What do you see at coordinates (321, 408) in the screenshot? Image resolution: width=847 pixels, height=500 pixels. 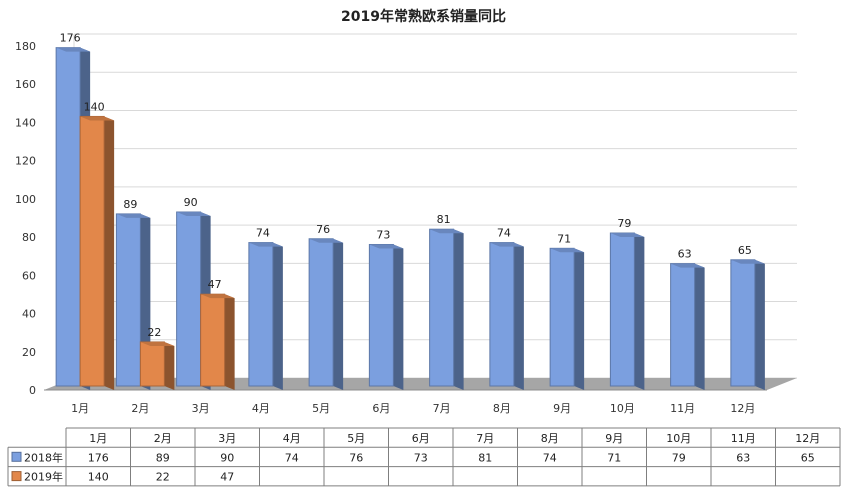 I see `x-tick-label: 5月` at bounding box center [321, 408].